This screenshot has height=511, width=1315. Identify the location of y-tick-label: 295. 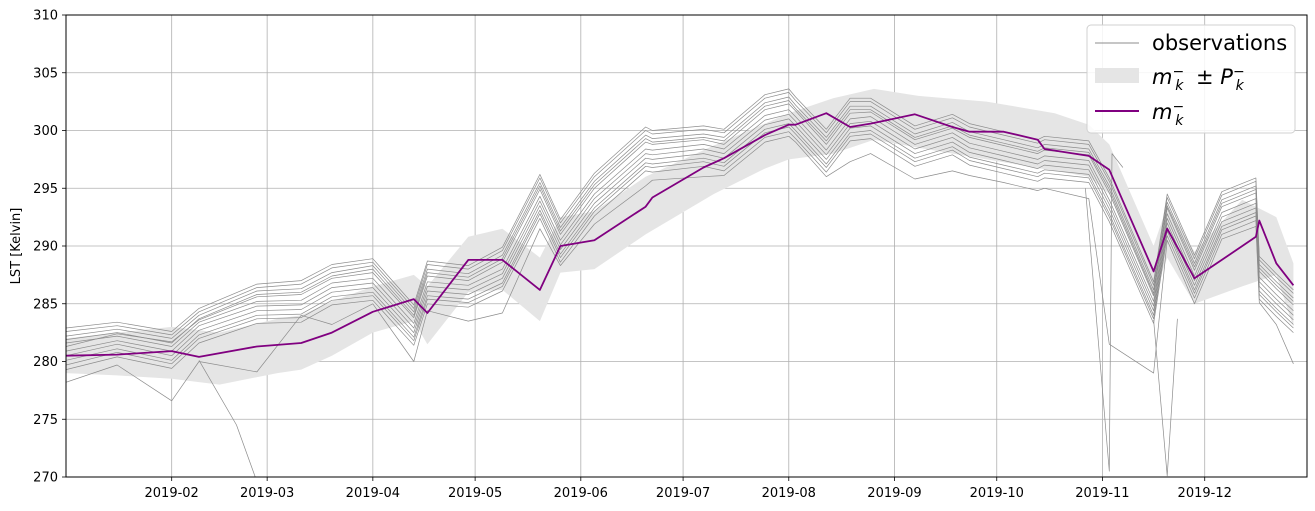
(45, 189).